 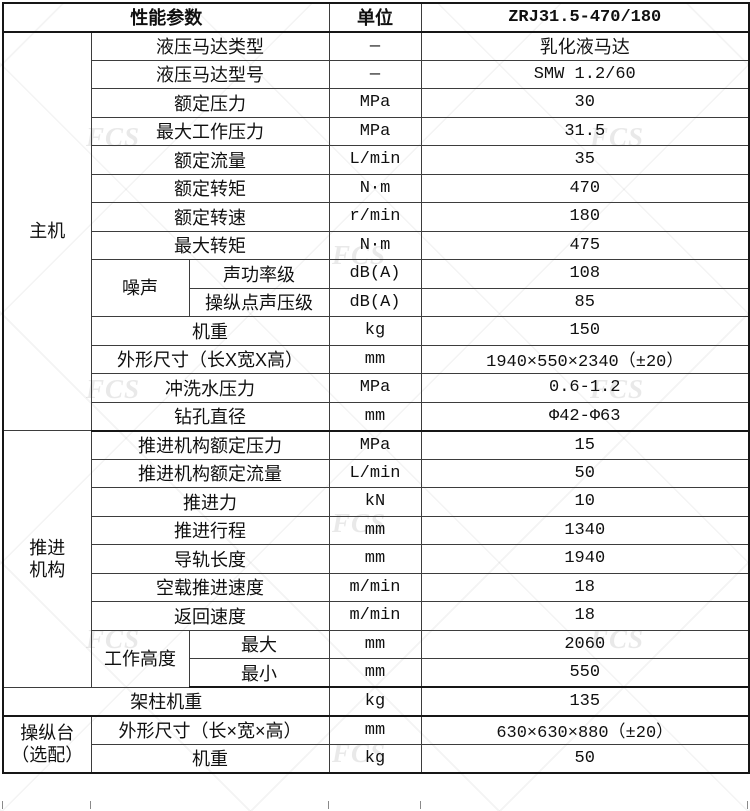 I want to click on header-row: 性能参数 单位 ZRJ31.5-470/180, so click(x=376, y=17).